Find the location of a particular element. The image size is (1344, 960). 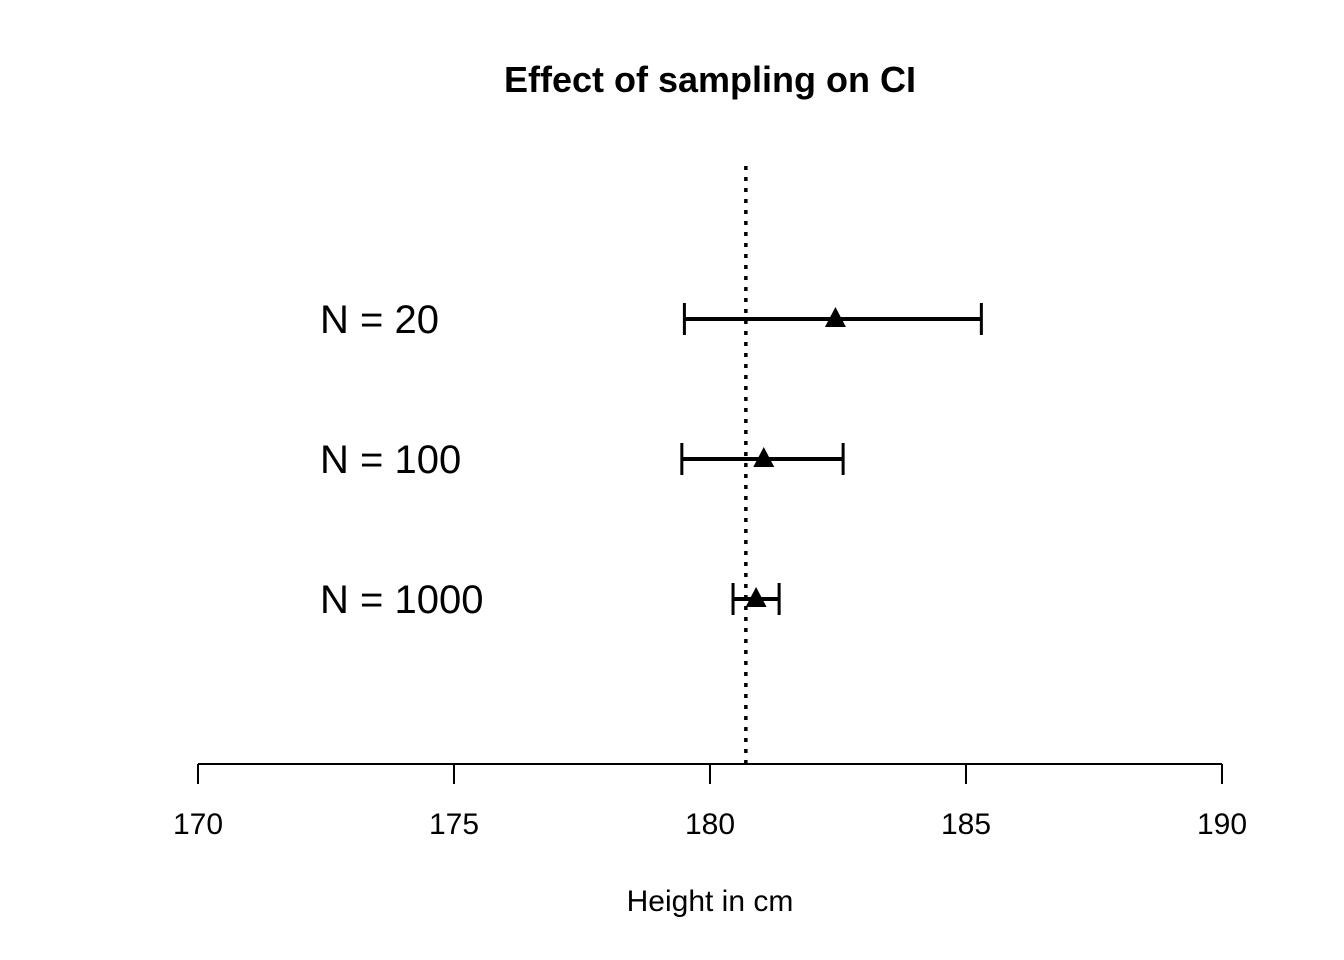

ci-row: N = 1000 is located at coordinates (550, 600).